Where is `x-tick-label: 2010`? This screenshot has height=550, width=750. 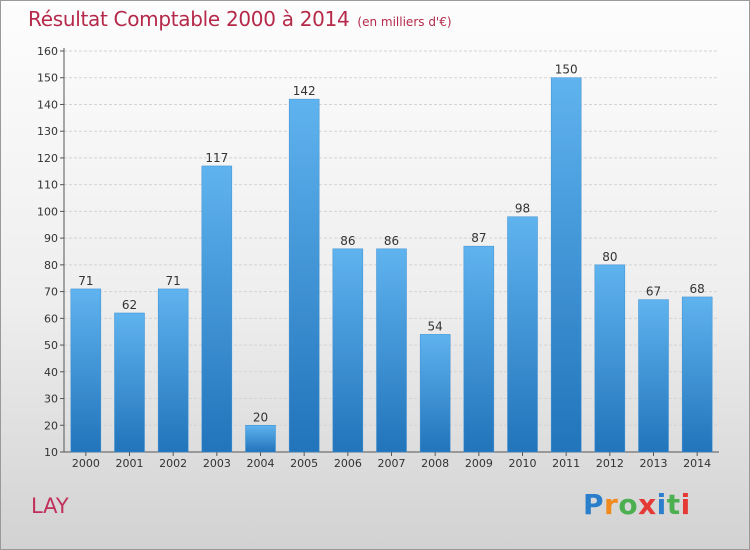
x-tick-label: 2010 is located at coordinates (523, 463).